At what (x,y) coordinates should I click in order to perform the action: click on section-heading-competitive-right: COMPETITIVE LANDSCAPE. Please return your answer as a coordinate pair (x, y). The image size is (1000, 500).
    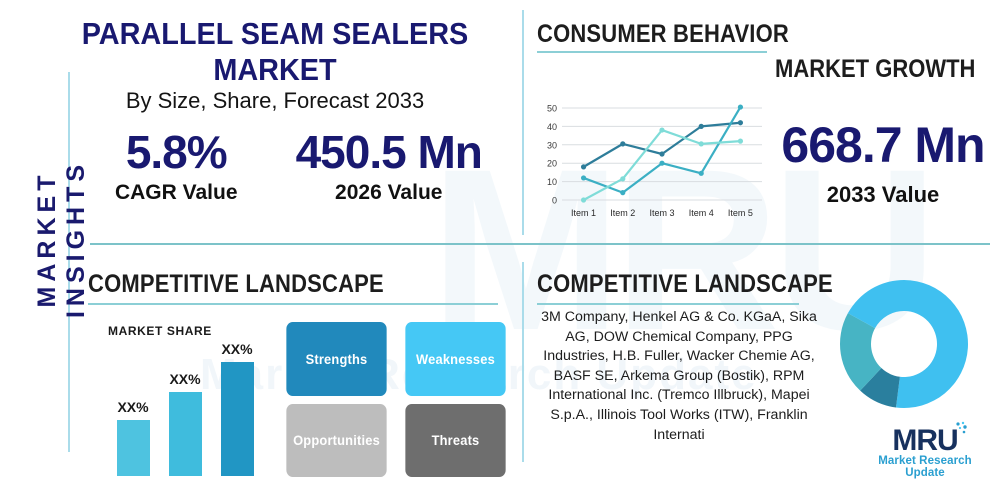
    Looking at the image, I should click on (685, 284).